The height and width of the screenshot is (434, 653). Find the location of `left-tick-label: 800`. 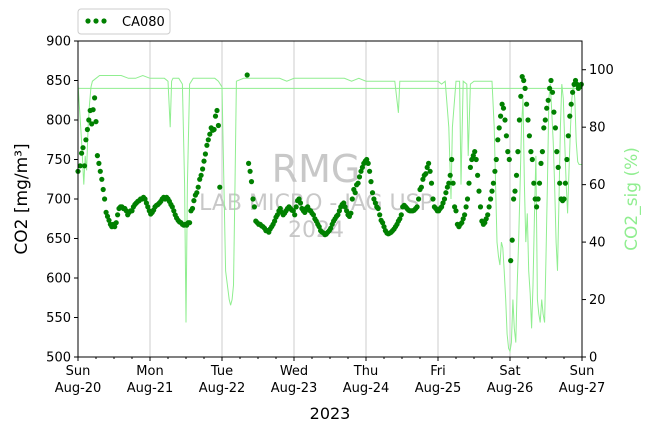

left-tick-label: 800 is located at coordinates (58, 121).